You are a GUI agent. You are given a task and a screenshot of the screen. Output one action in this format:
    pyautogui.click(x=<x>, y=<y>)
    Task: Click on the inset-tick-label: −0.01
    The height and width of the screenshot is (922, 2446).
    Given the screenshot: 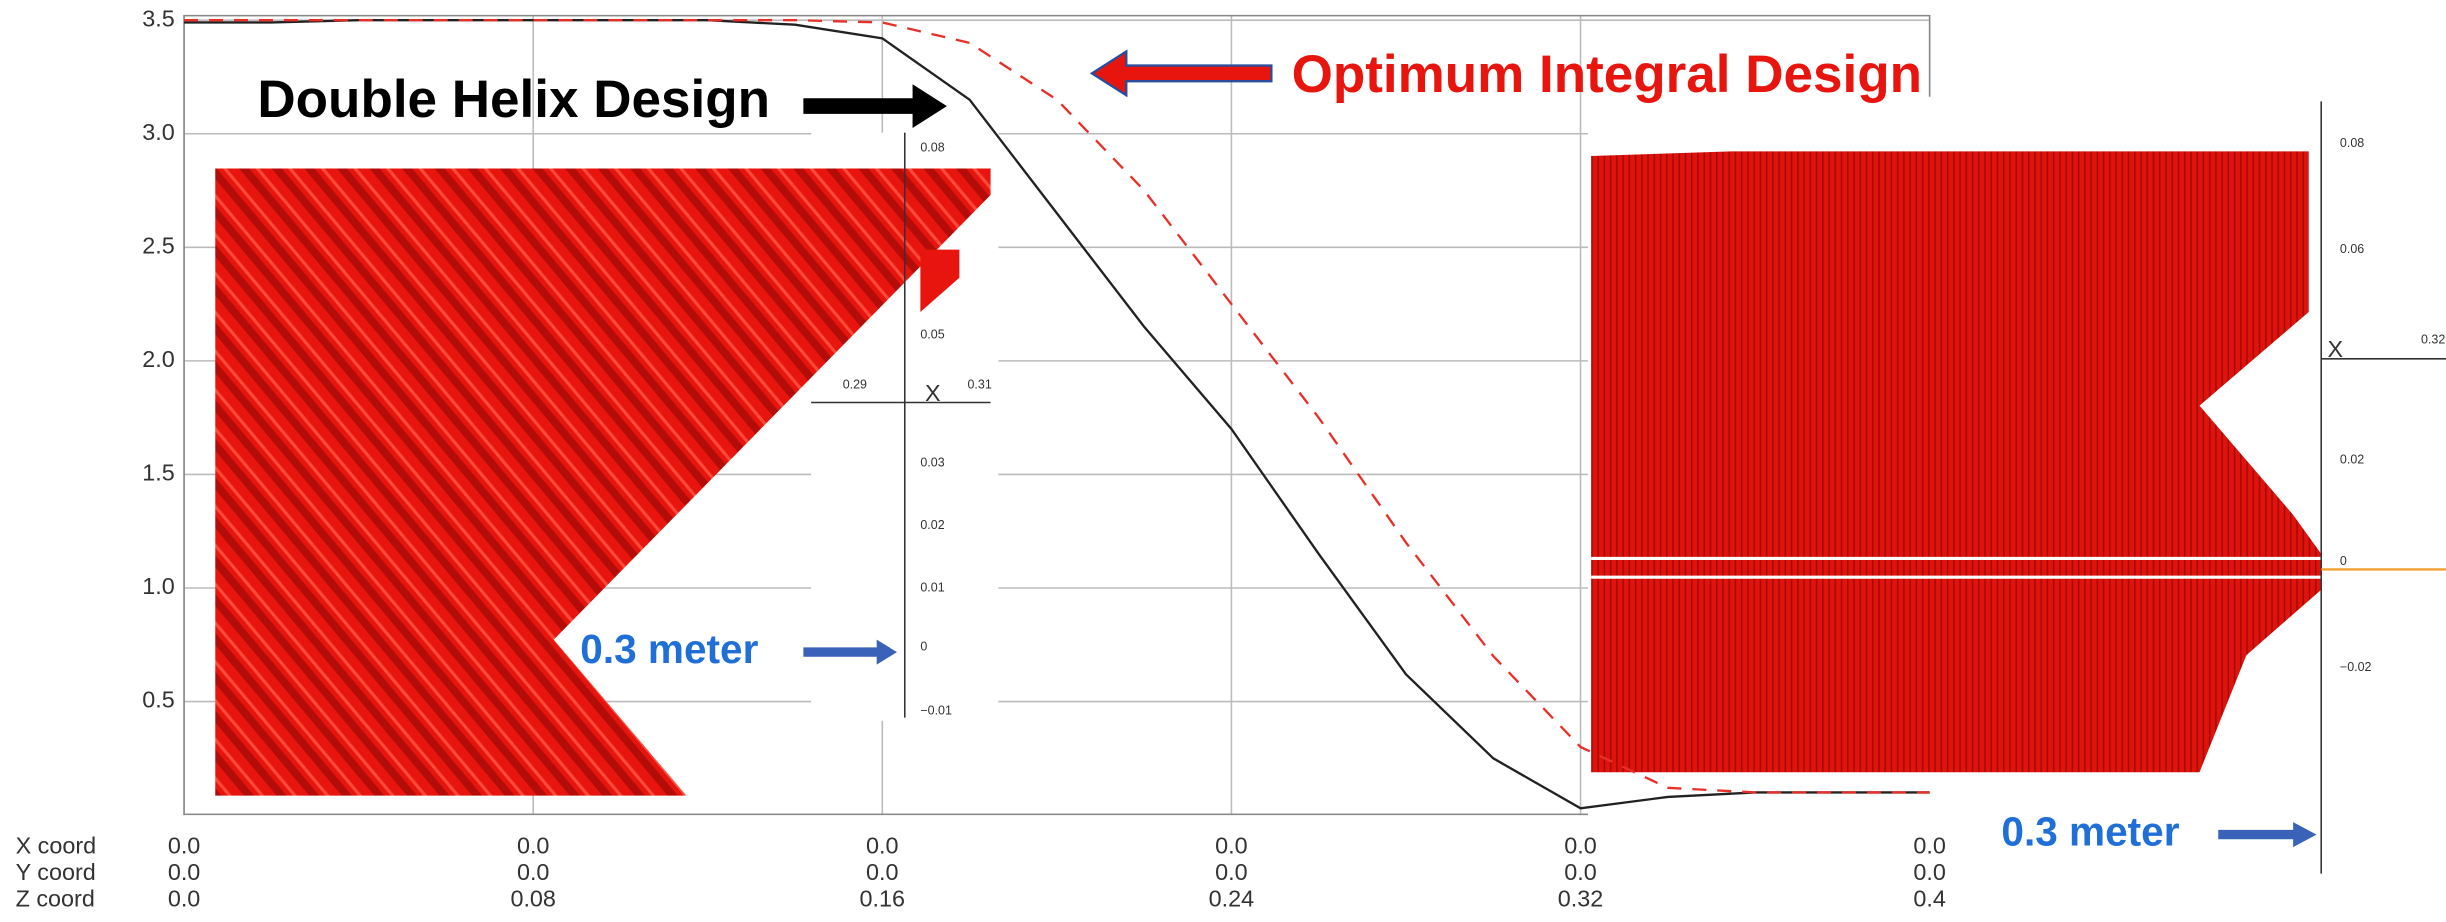 What is the action you would take?
    pyautogui.click(x=936, y=711)
    